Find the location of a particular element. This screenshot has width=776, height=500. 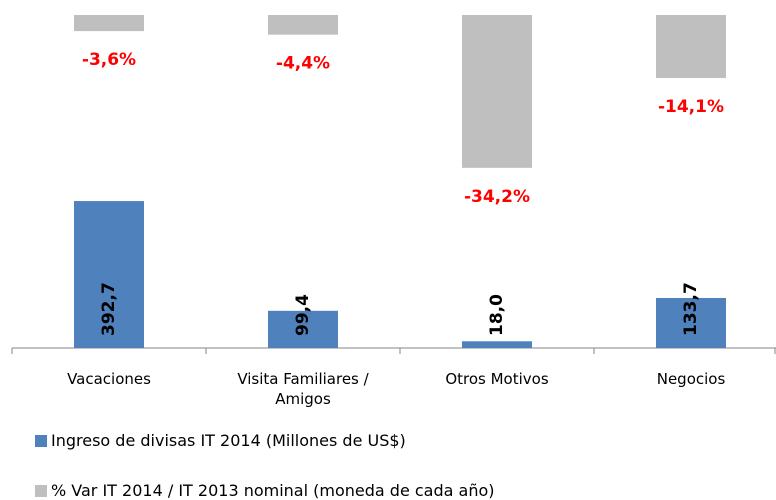

data-label: 133,7 is located at coordinates (691, 309).